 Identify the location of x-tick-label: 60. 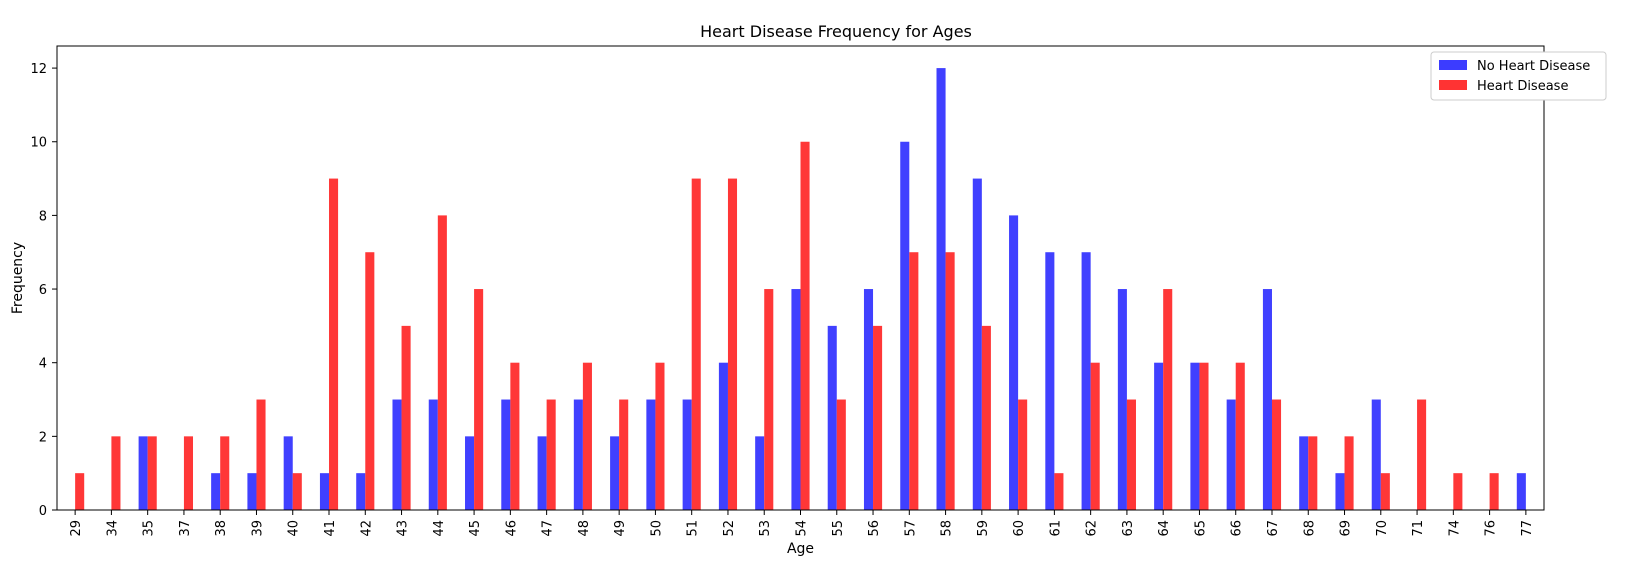
(1019, 528).